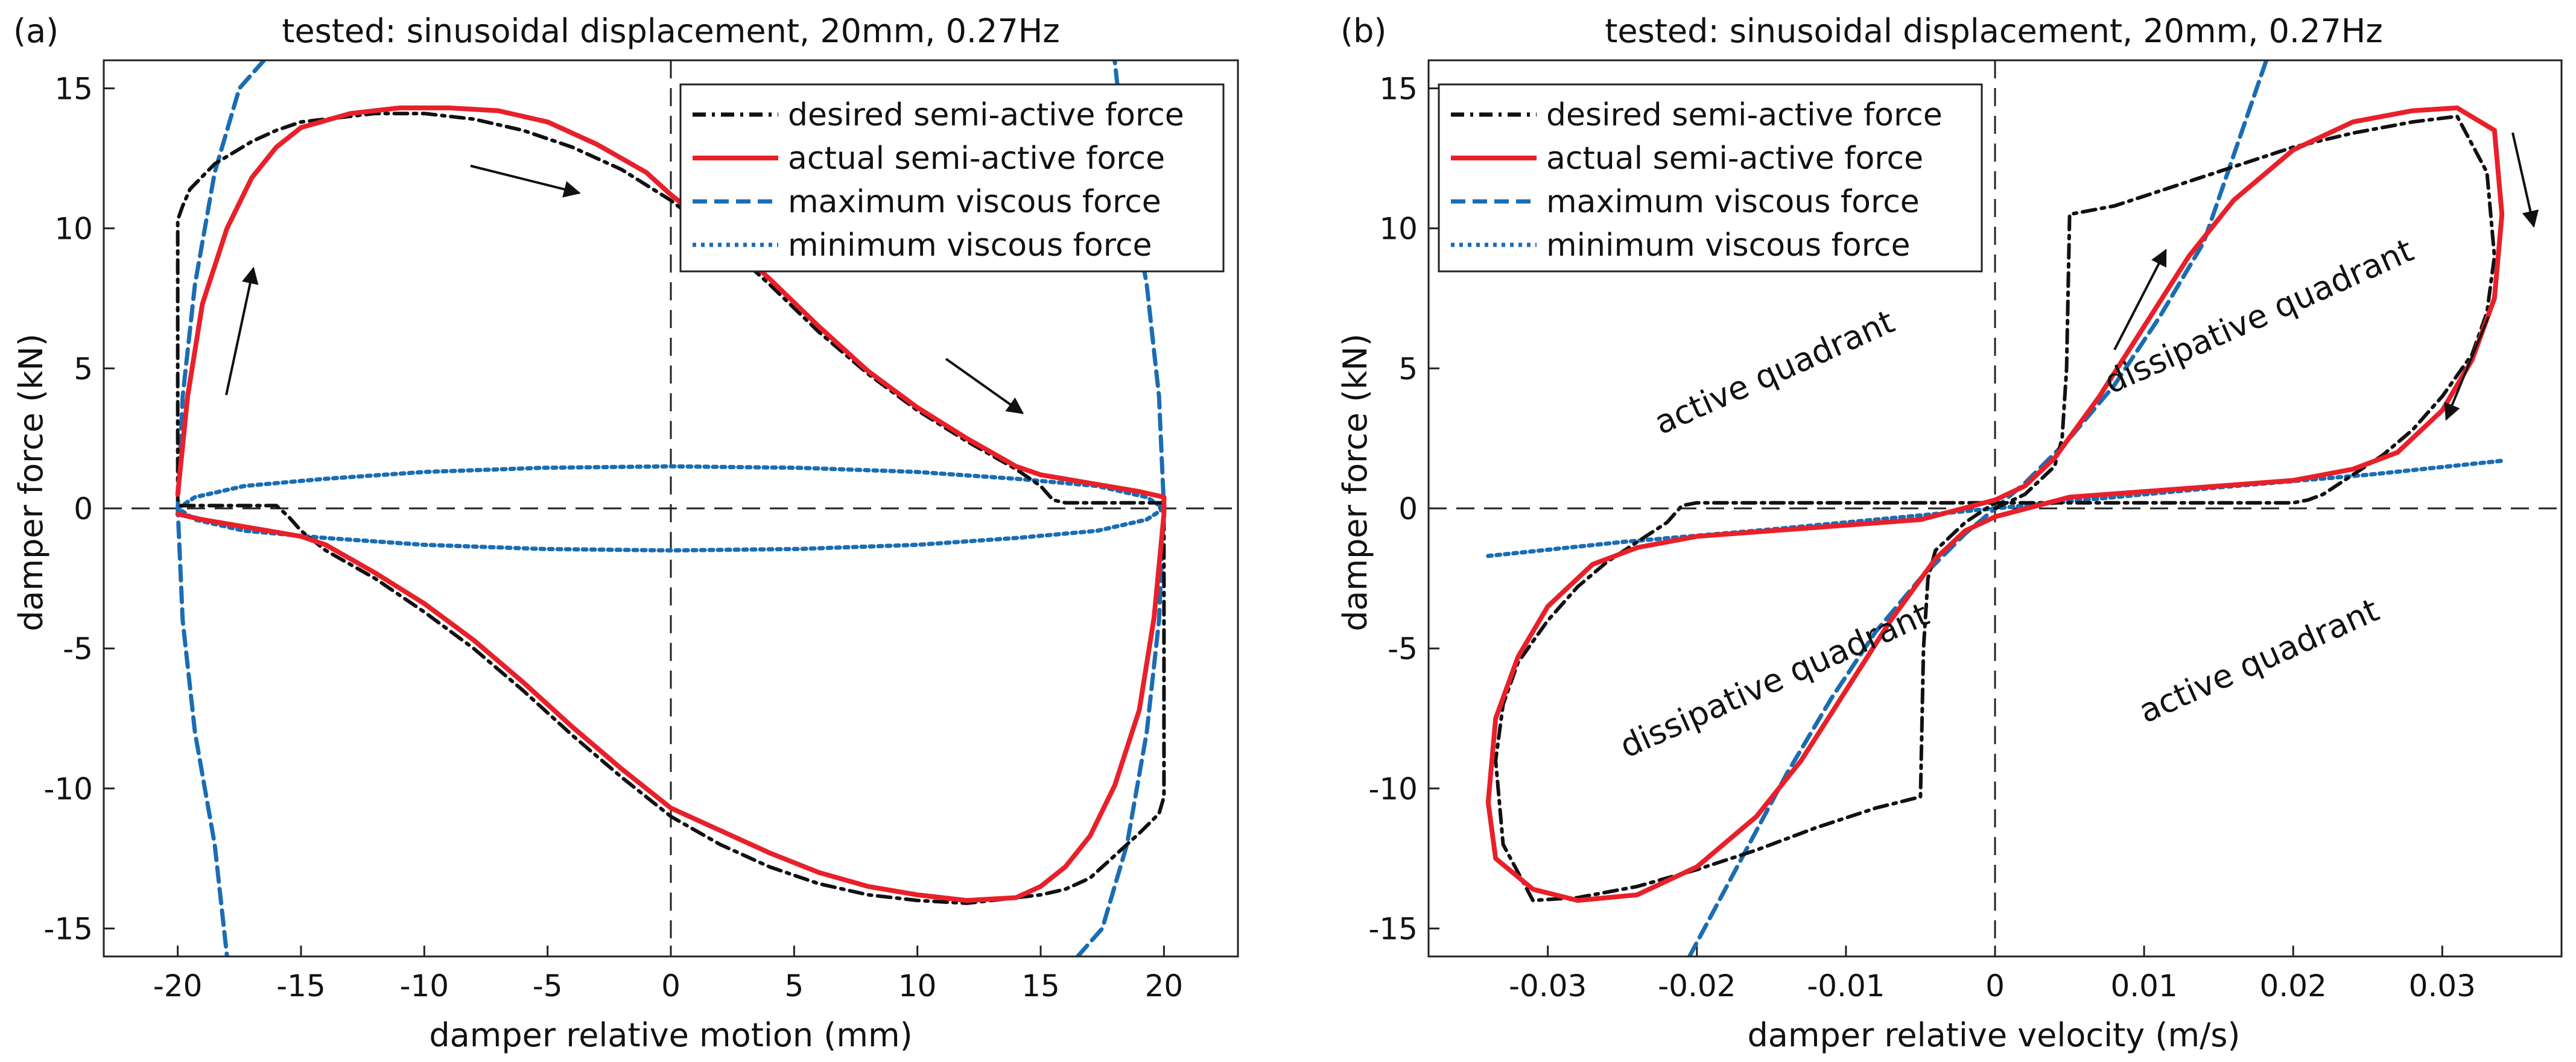 Image resolution: width=2576 pixels, height=1062 pixels. Describe the element at coordinates (1040, 987) in the screenshot. I see `x-tick-label: 15` at that location.